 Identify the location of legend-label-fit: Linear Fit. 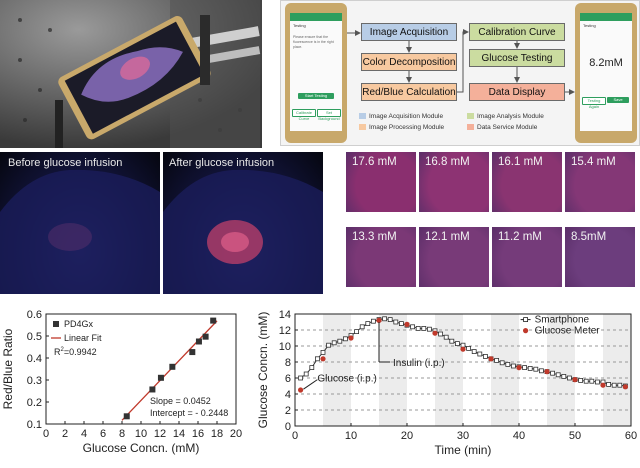
(83, 338).